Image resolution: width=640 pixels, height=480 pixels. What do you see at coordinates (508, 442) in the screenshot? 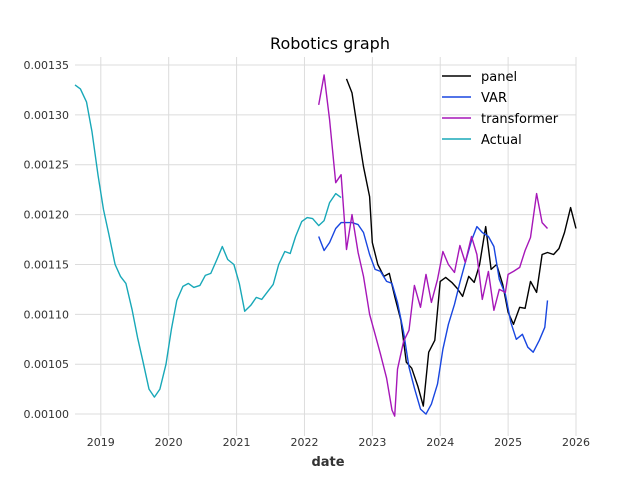
I see `x-tick-label: 2025` at bounding box center [508, 442].